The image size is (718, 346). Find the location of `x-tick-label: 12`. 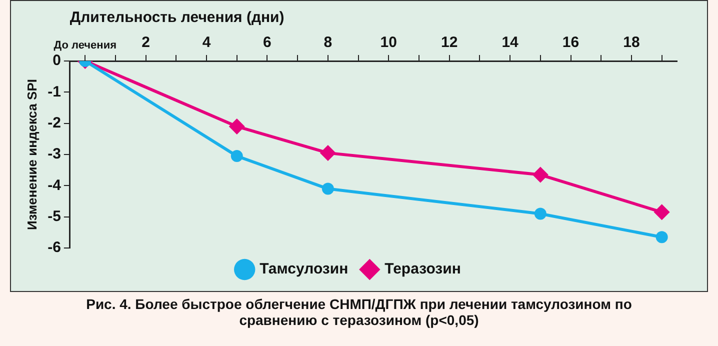

x-tick-label: 12 is located at coordinates (449, 43).